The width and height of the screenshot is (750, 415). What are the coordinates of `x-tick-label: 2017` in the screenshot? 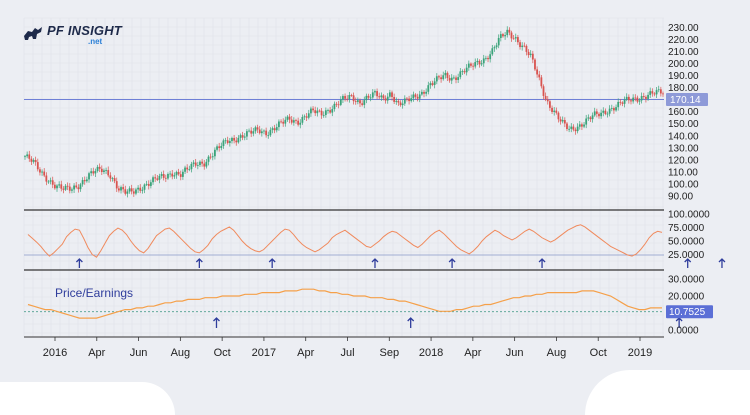 It's located at (264, 353).